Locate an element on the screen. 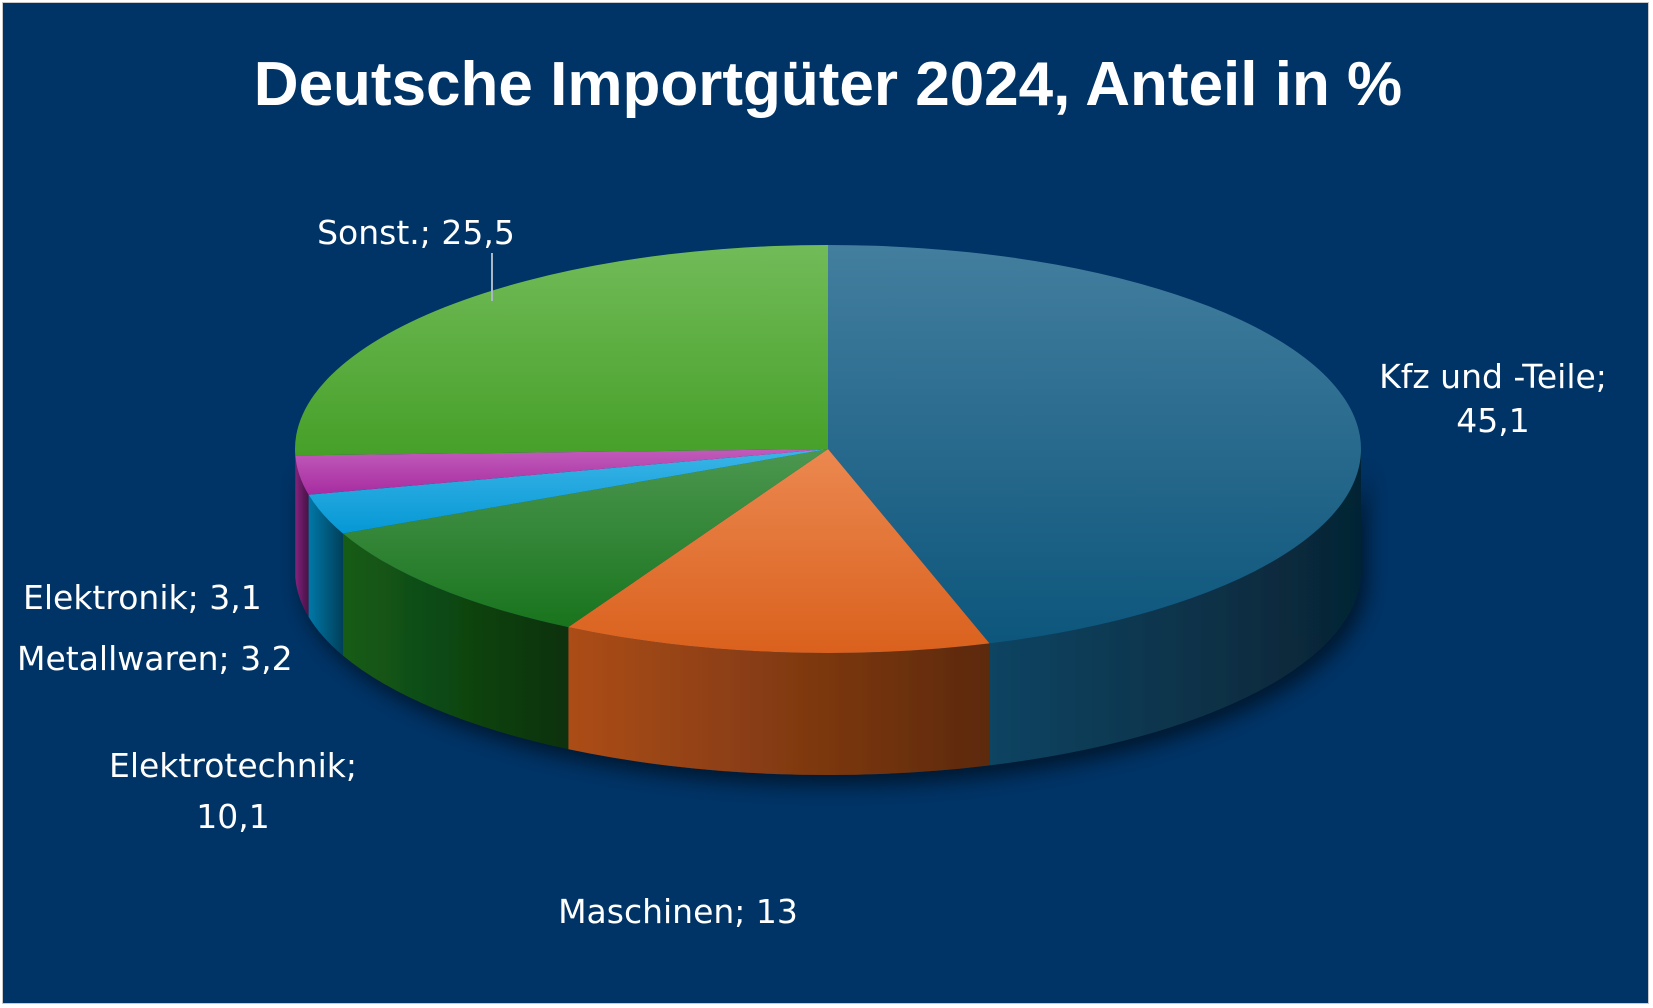  pie-slice-metallwaren is located at coordinates (568, 491).